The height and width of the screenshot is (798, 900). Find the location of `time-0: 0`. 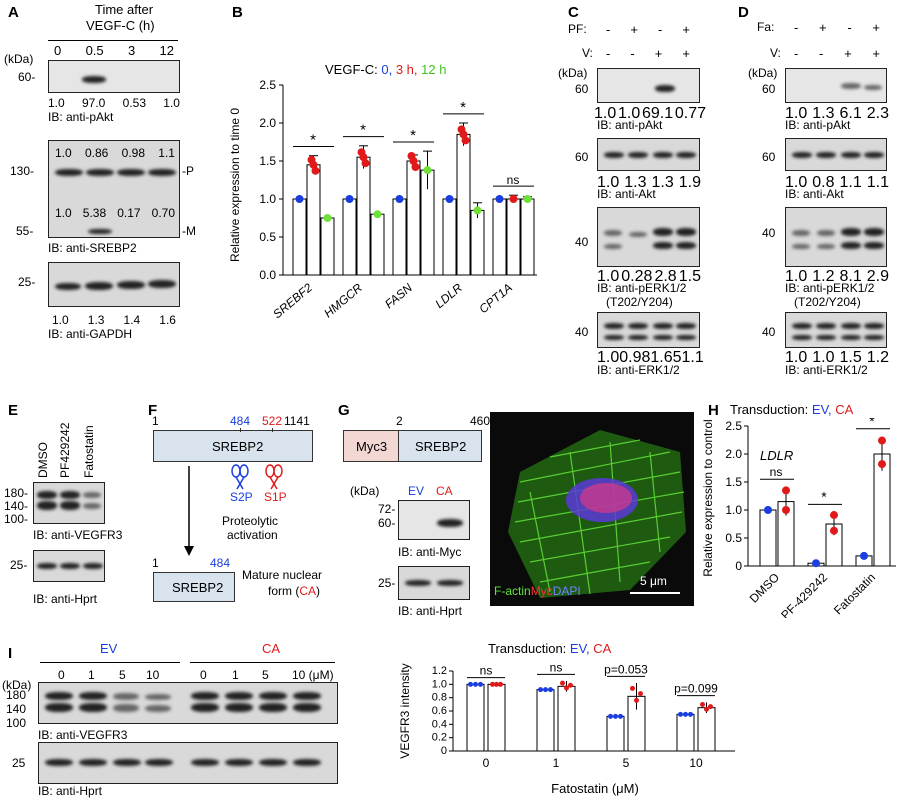

time-0: 0 is located at coordinates (58, 50).